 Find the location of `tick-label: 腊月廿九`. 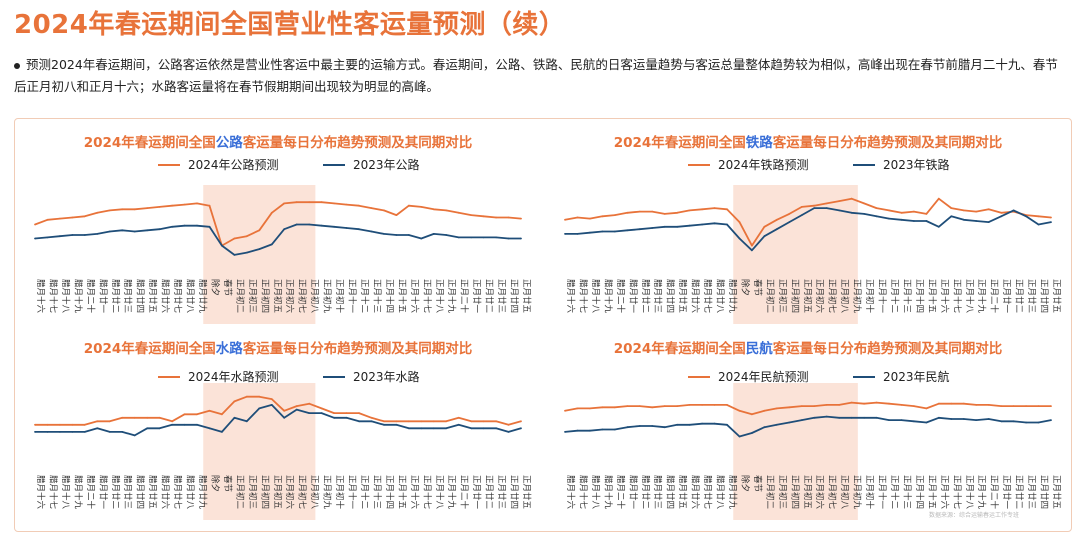

tick-label: 腊月廿九 is located at coordinates (732, 296).